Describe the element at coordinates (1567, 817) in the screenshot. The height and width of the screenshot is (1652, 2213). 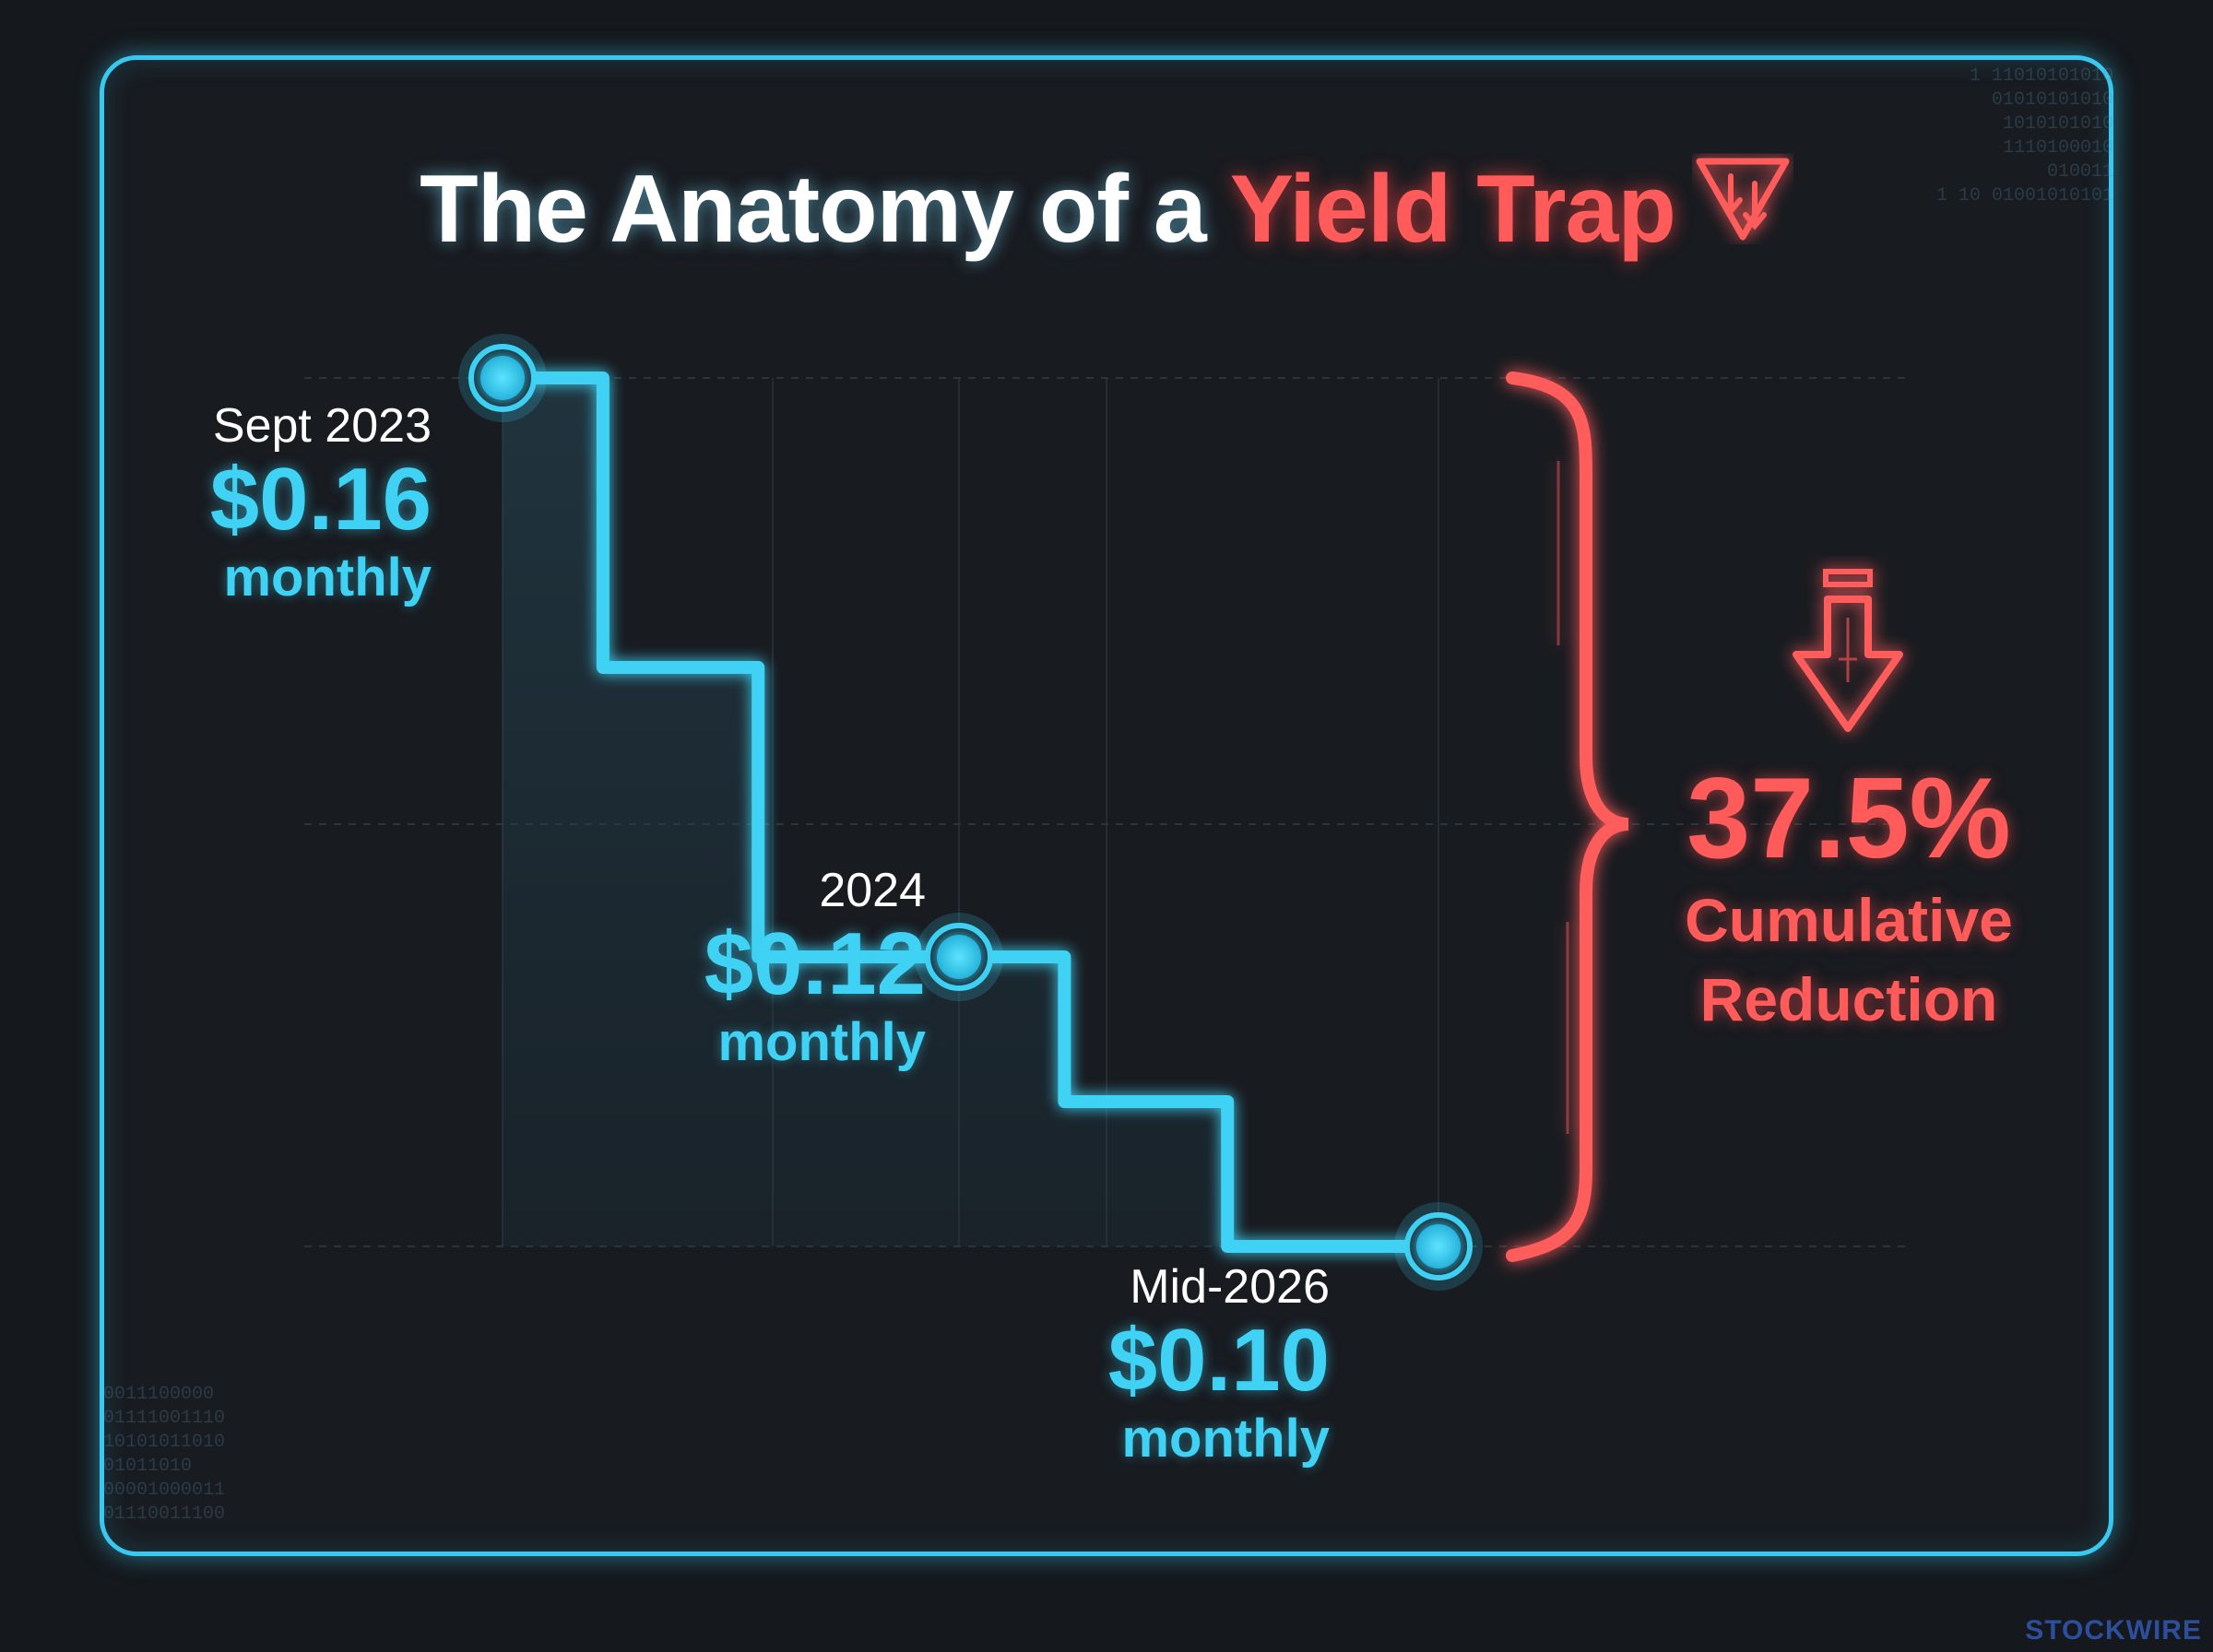
I see `reduction-brace` at that location.